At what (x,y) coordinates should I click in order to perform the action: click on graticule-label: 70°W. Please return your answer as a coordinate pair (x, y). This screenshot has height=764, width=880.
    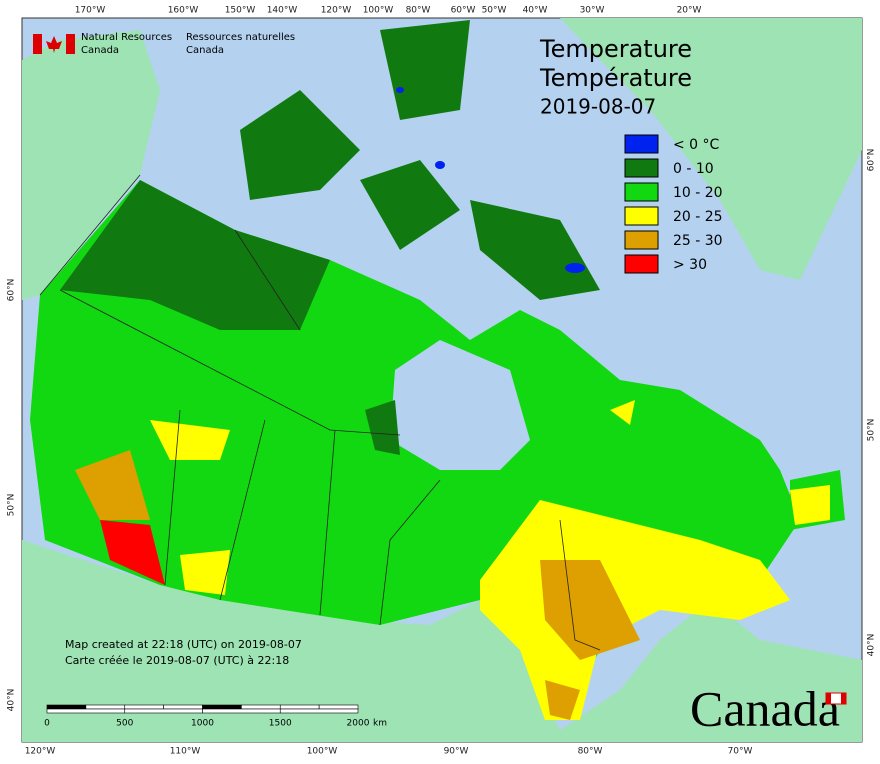
    Looking at the image, I should click on (740, 752).